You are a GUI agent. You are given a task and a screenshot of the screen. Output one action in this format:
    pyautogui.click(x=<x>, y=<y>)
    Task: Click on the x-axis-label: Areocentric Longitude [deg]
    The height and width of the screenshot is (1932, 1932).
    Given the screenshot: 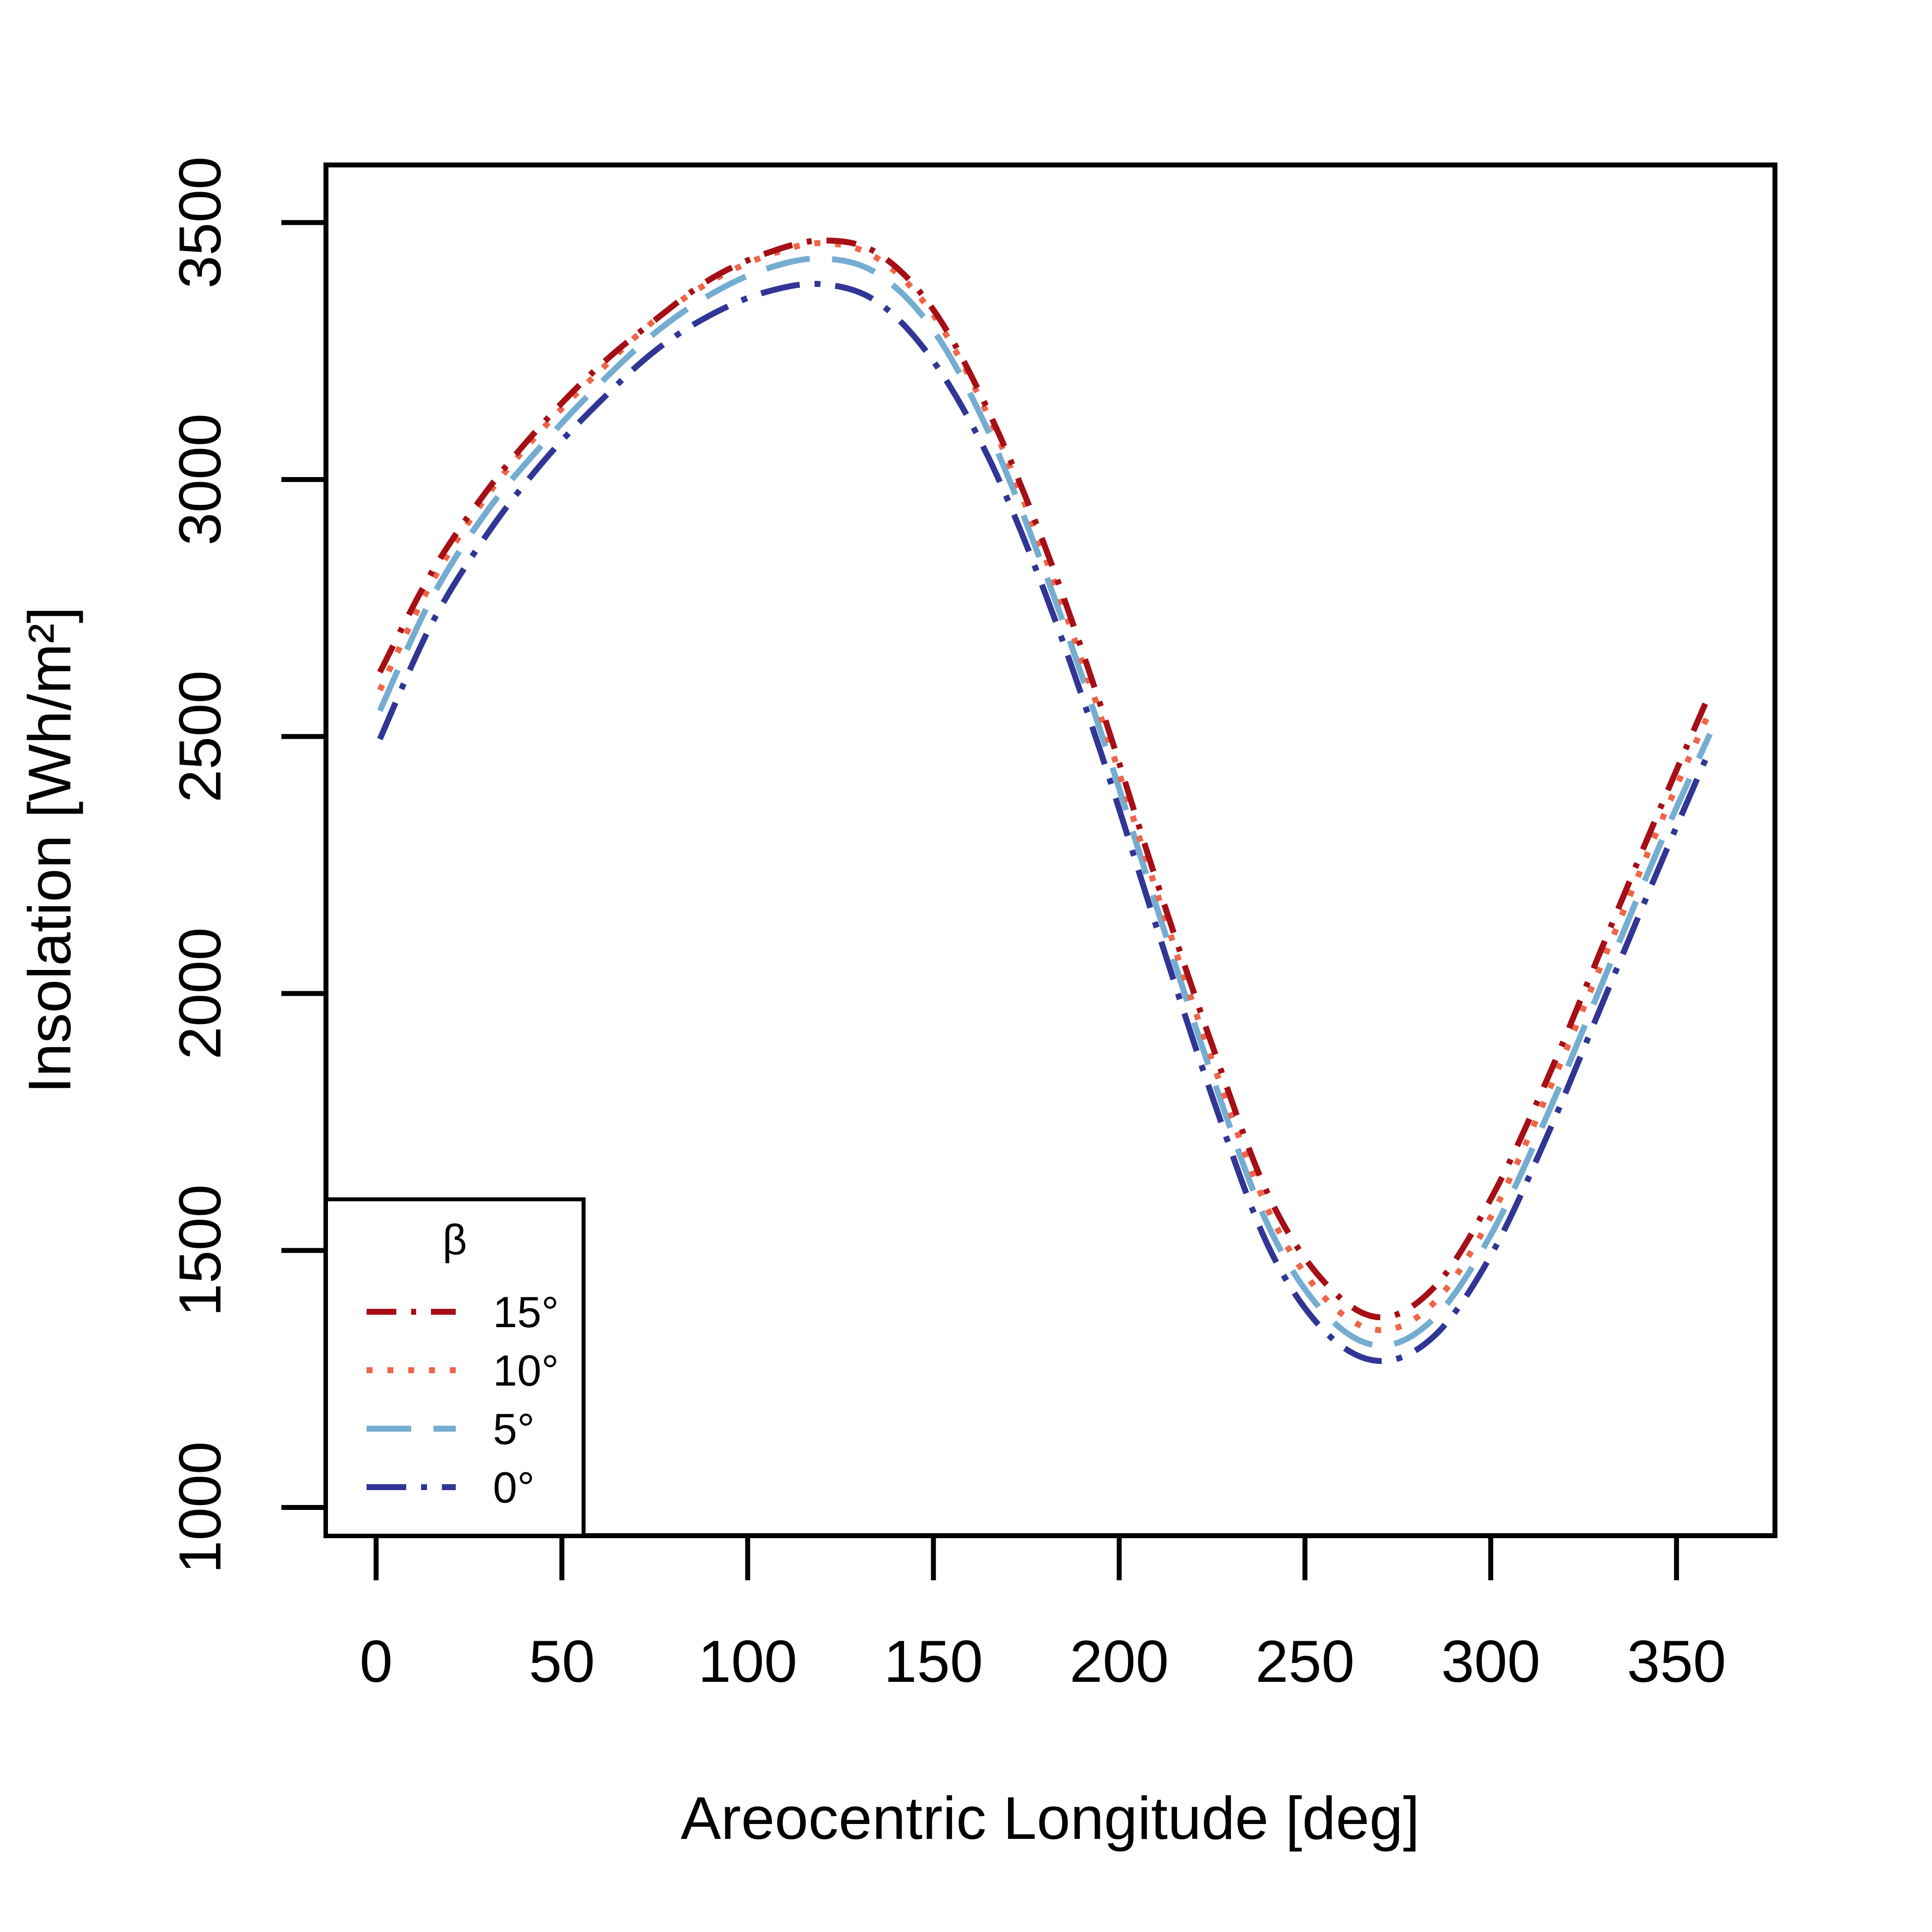 What is the action you would take?
    pyautogui.click(x=1050, y=1818)
    